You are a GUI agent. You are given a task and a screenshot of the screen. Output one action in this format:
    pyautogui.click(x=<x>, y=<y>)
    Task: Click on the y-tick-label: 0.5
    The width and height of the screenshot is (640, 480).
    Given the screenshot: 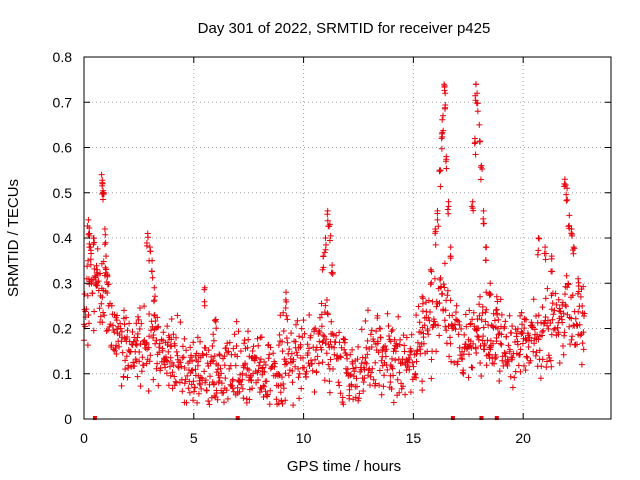 What is the action you would take?
    pyautogui.click(x=63, y=193)
    